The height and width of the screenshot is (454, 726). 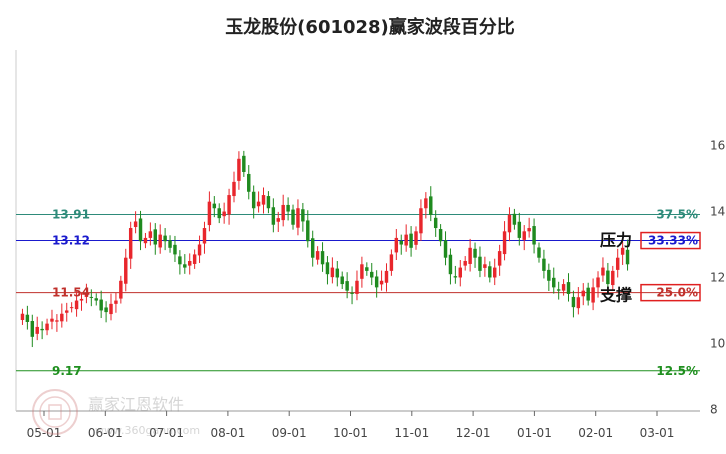 What do you see at coordinates (595, 433) in the screenshot?
I see `x-tick-label: 02-01` at bounding box center [595, 433].